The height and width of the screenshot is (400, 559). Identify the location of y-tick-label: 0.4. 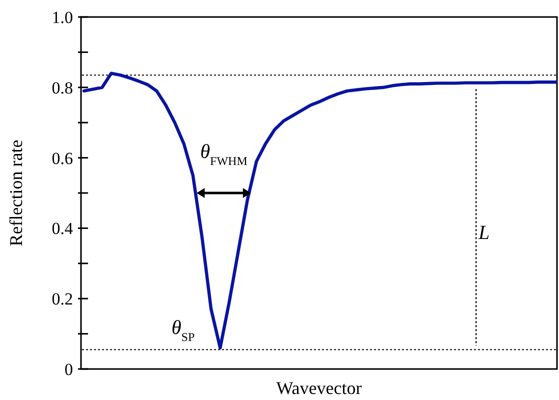
(63, 228).